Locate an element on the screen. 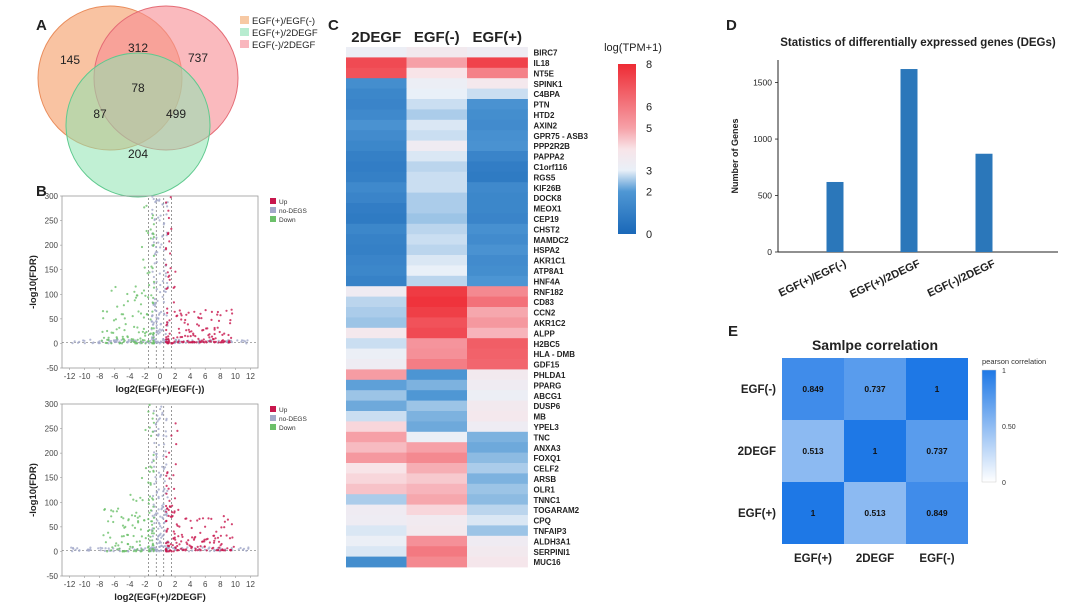 Image resolution: width=1080 pixels, height=608 pixels. corr-colorbar-title: pearson correlation is located at coordinates (1014, 361).